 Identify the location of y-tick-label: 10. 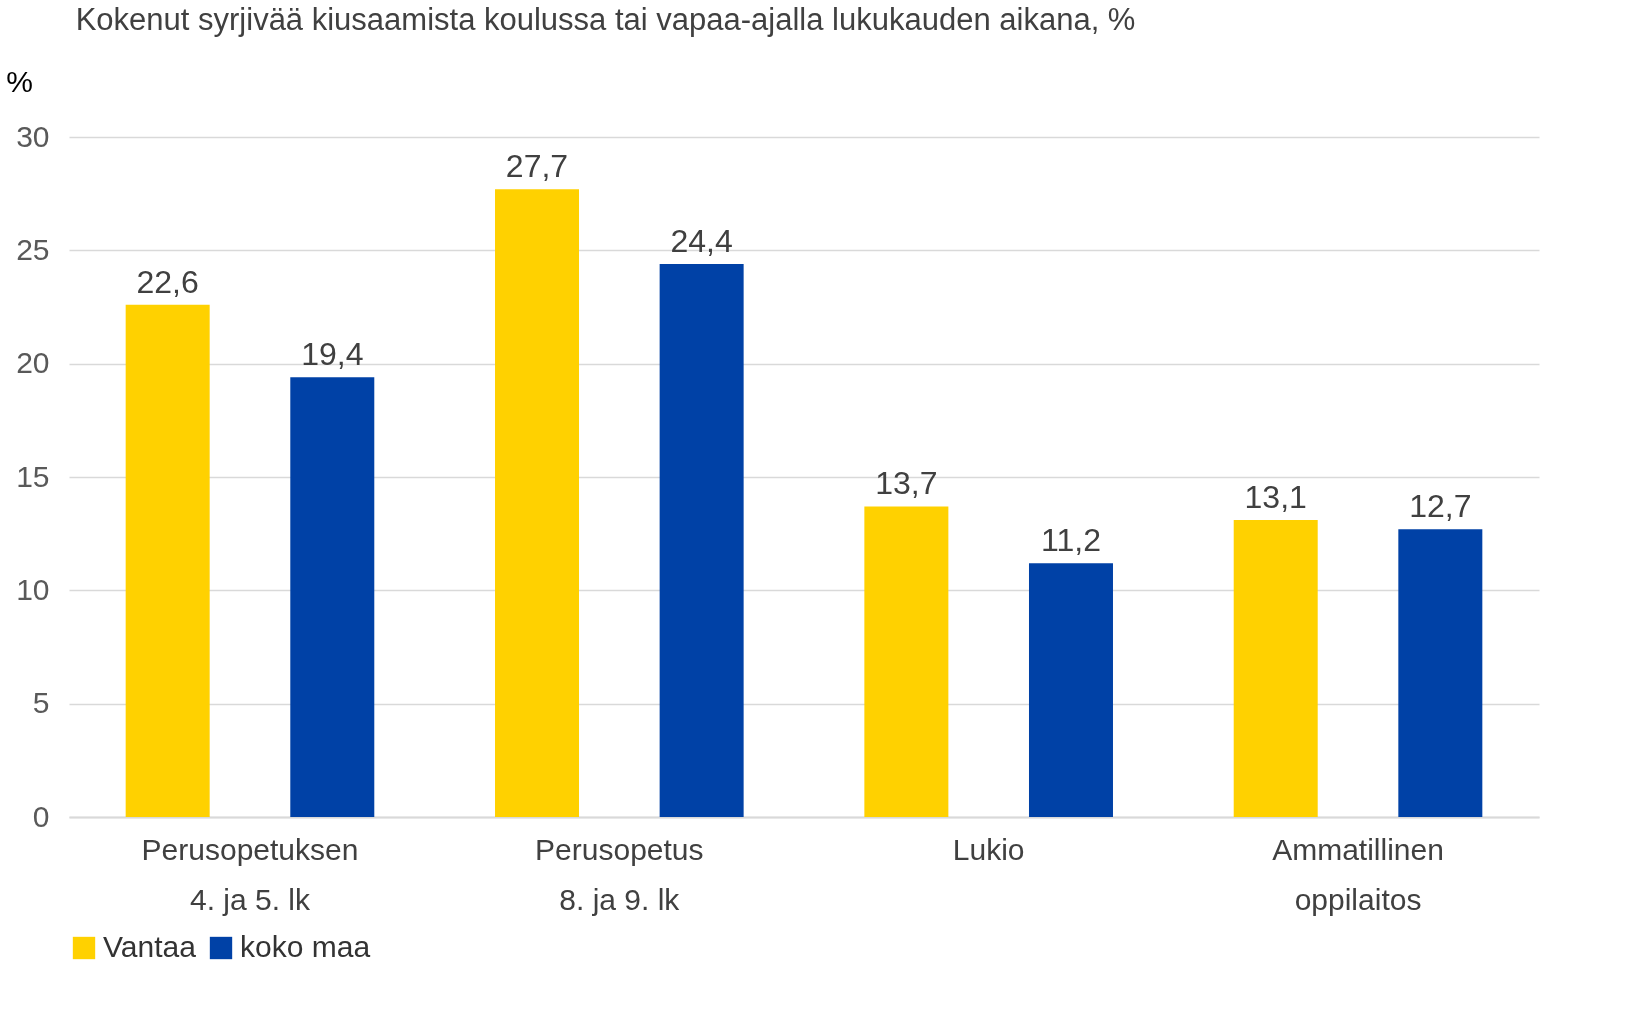
(33, 589).